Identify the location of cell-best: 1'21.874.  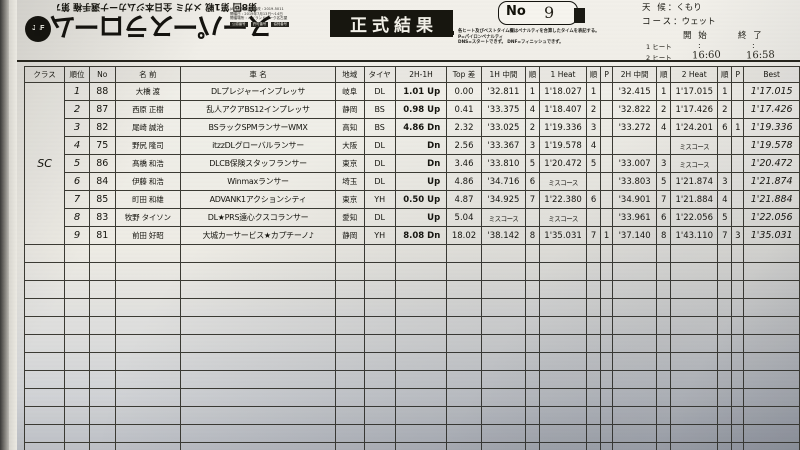
(771, 181).